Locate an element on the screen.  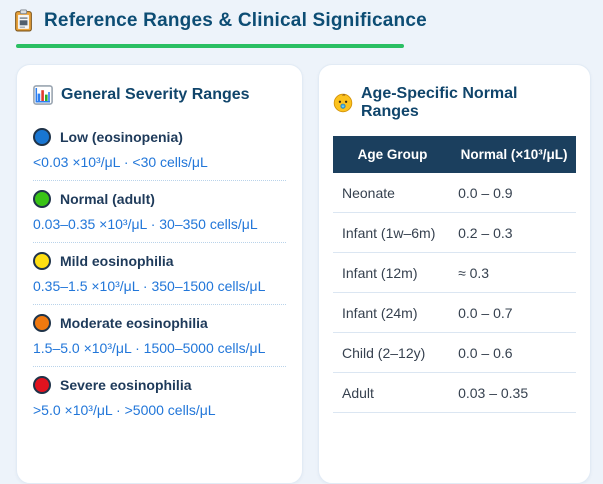
severity-range: >5.0 ×10³/μL · >5000 cells/μL is located at coordinates (124, 410).